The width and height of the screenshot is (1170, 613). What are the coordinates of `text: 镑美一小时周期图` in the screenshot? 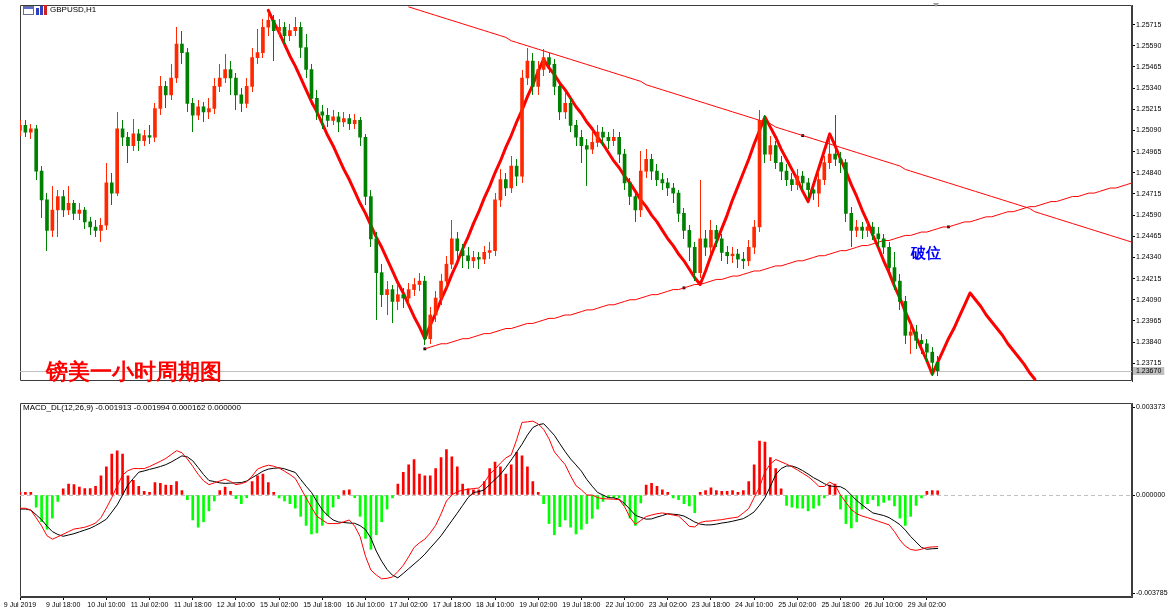 It's located at (134, 372).